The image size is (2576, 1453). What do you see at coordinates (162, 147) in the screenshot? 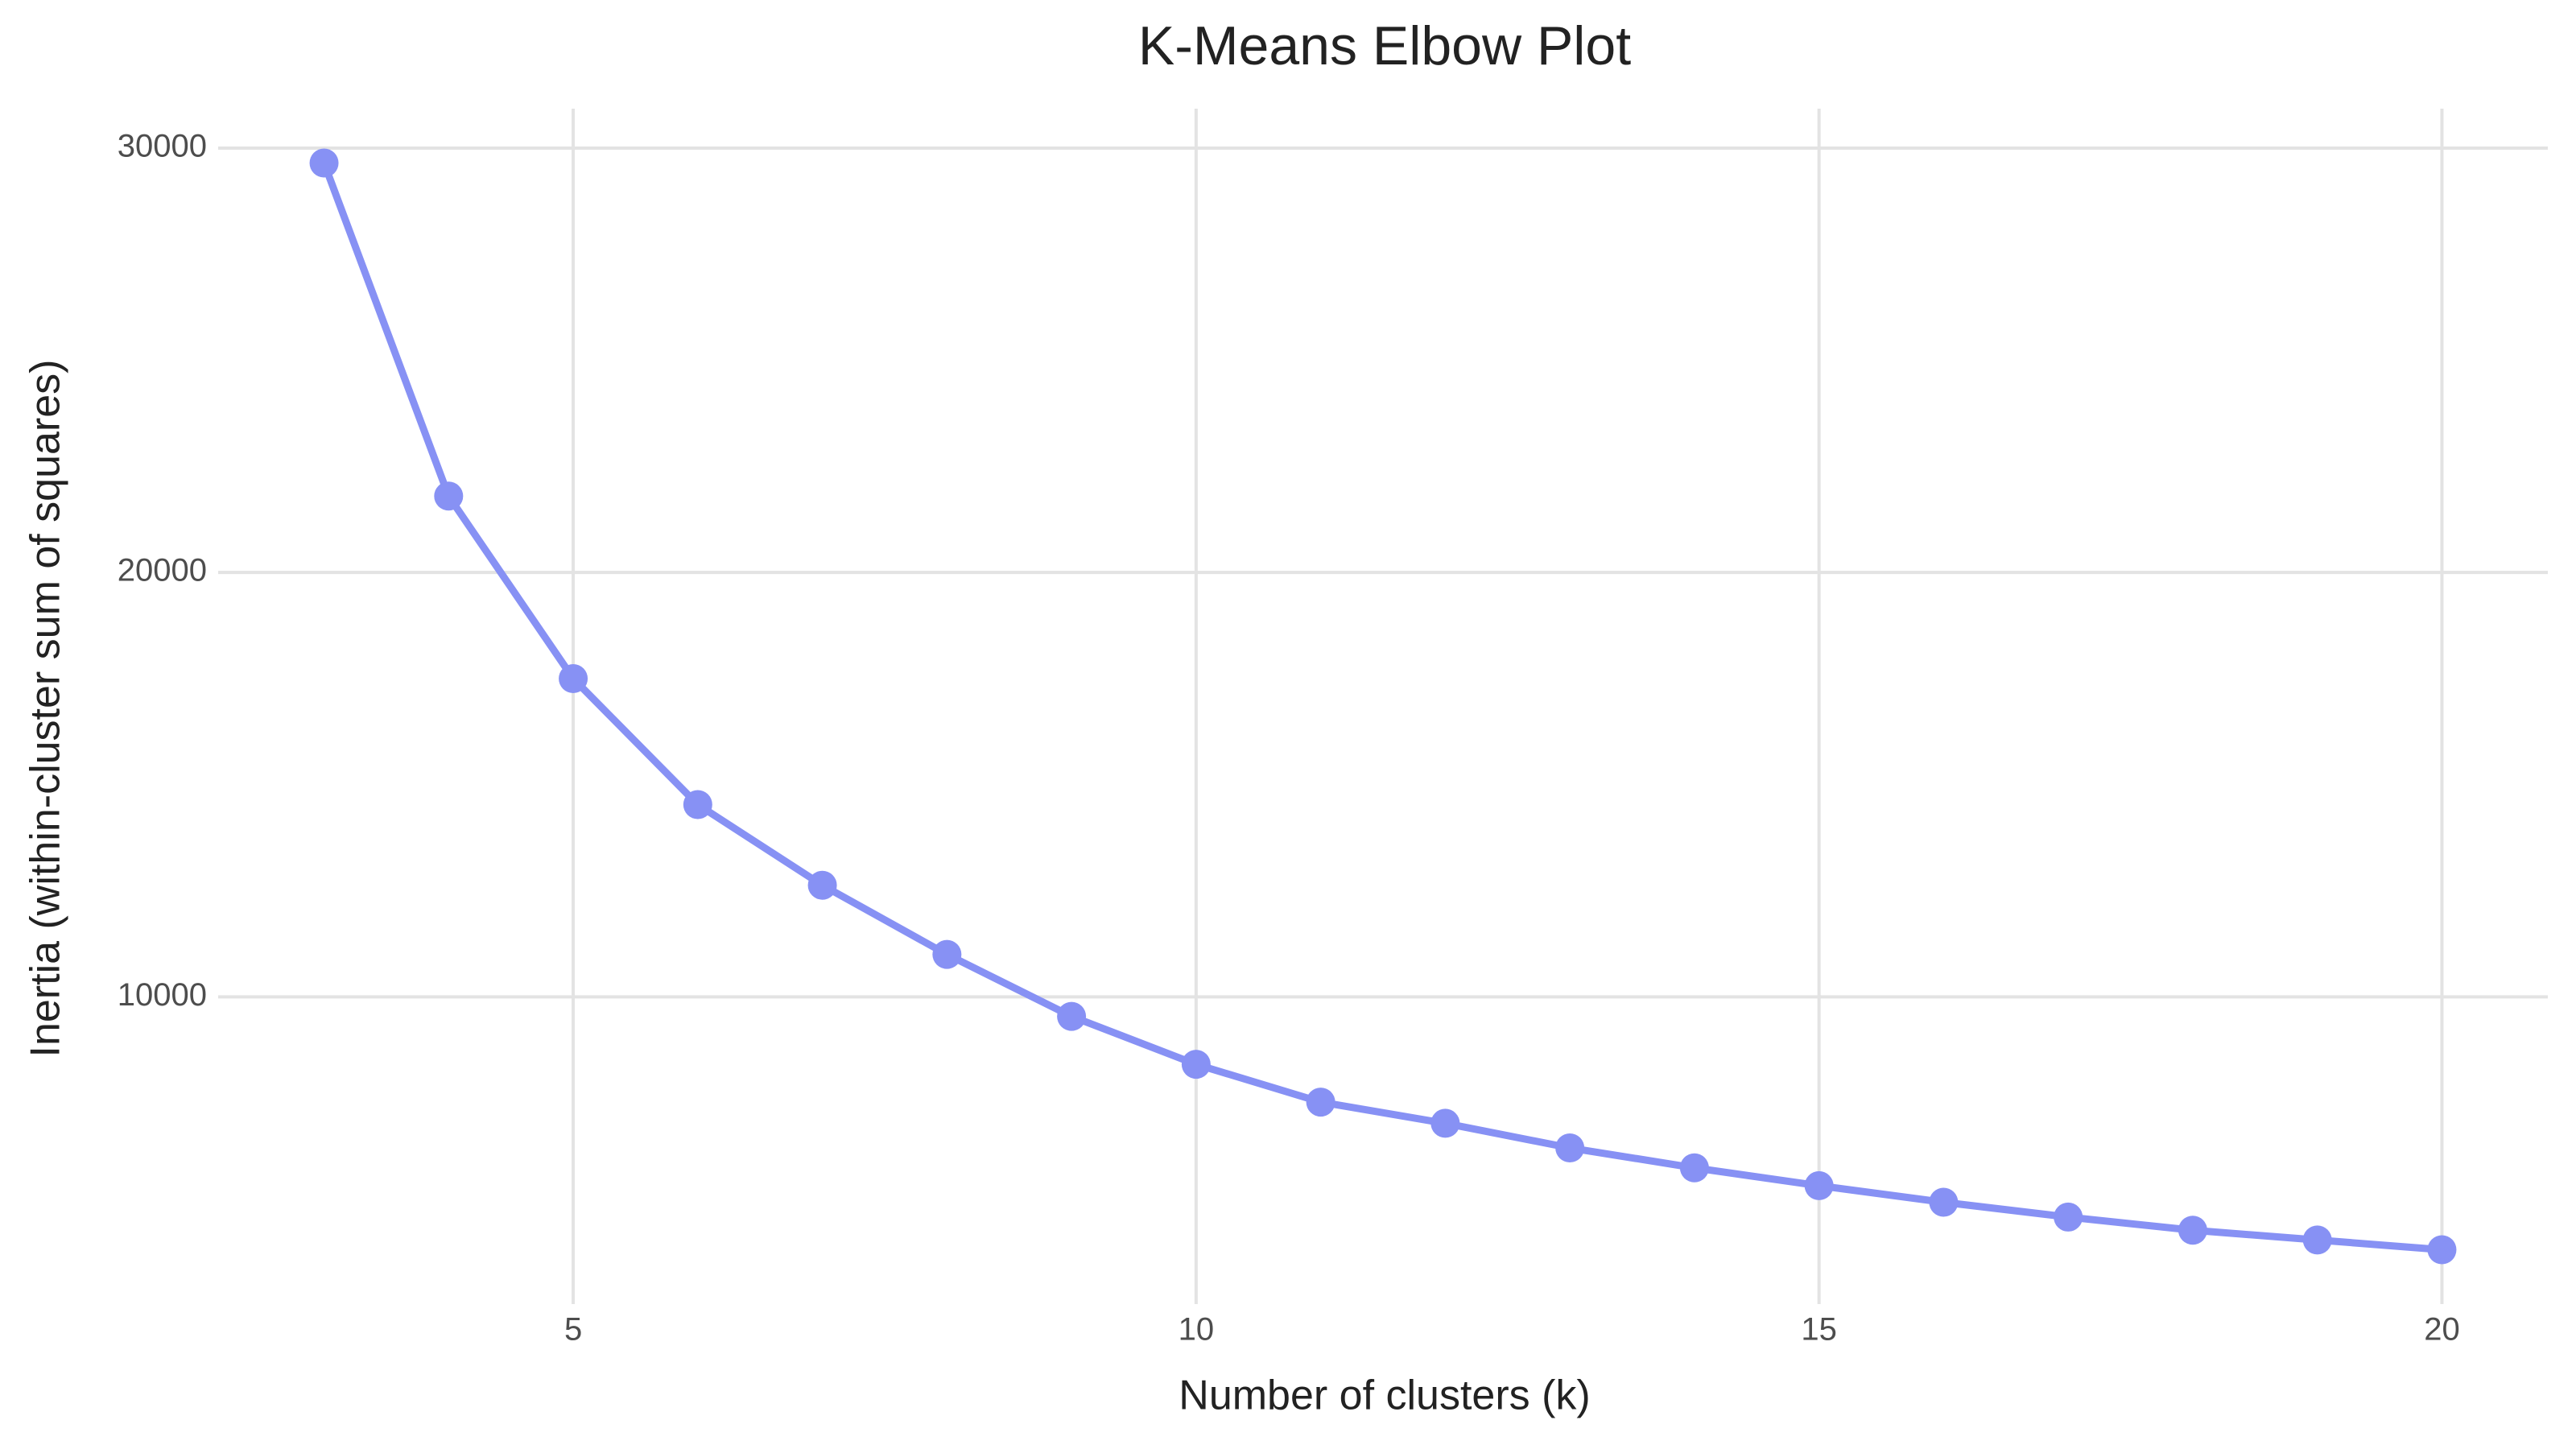
I see `y-tick-label: 30000` at bounding box center [162, 147].